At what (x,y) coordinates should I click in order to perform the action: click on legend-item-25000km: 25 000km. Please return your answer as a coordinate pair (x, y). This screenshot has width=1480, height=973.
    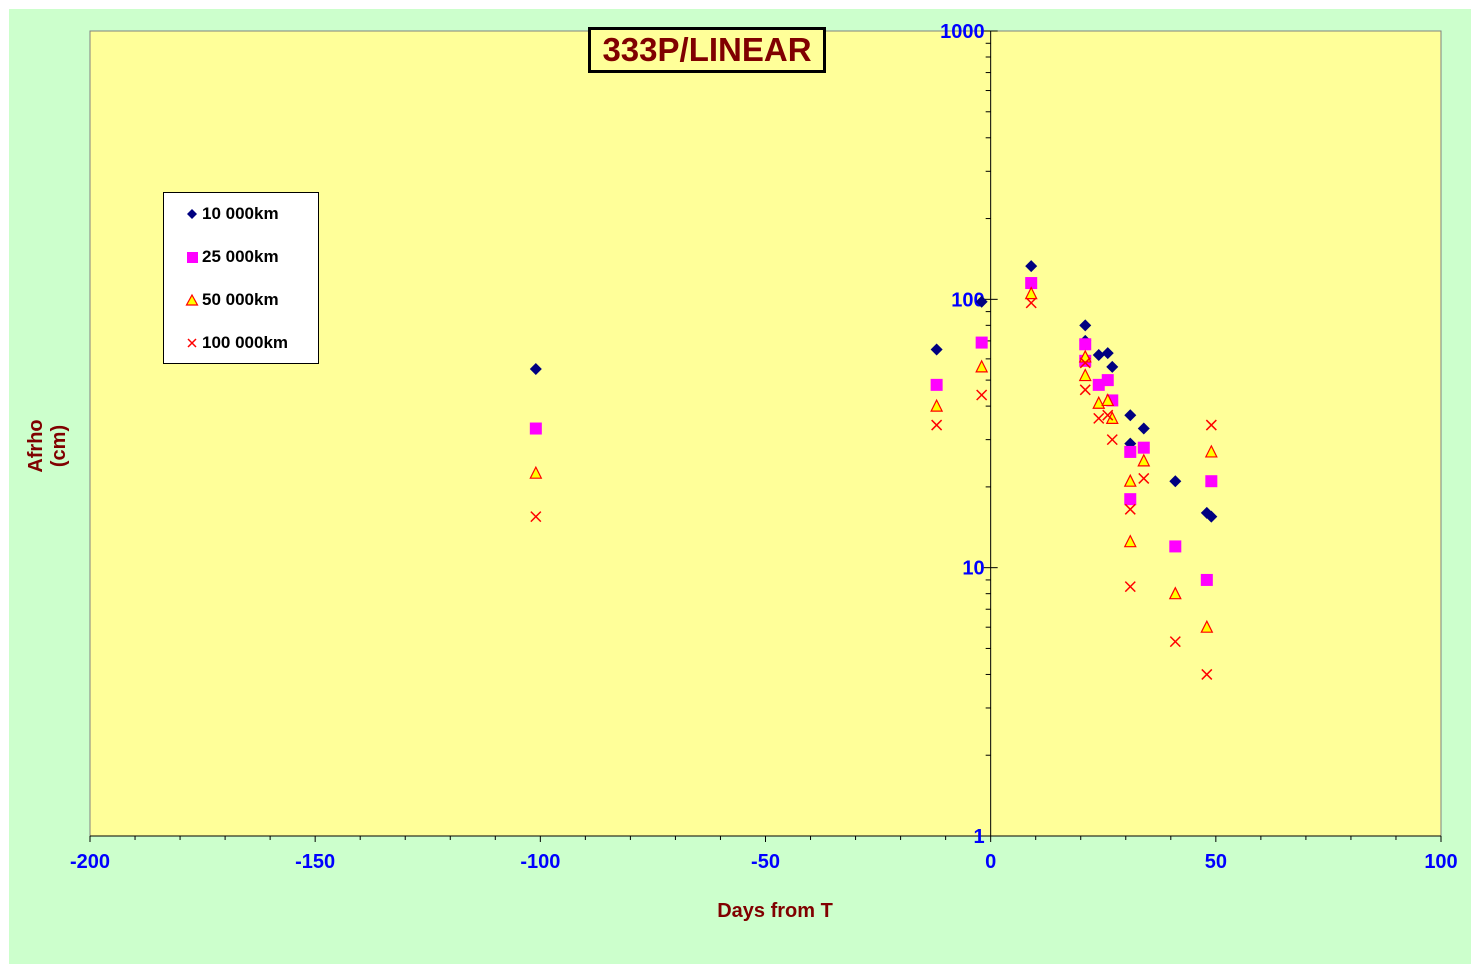
    Looking at the image, I should click on (231, 257).